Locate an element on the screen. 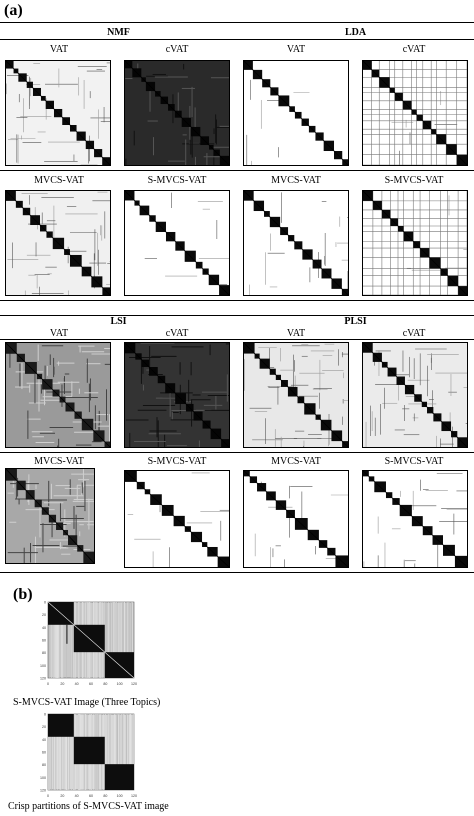 The width and height of the screenshot is (474, 816). nmf-cvat-image is located at coordinates (177, 113).